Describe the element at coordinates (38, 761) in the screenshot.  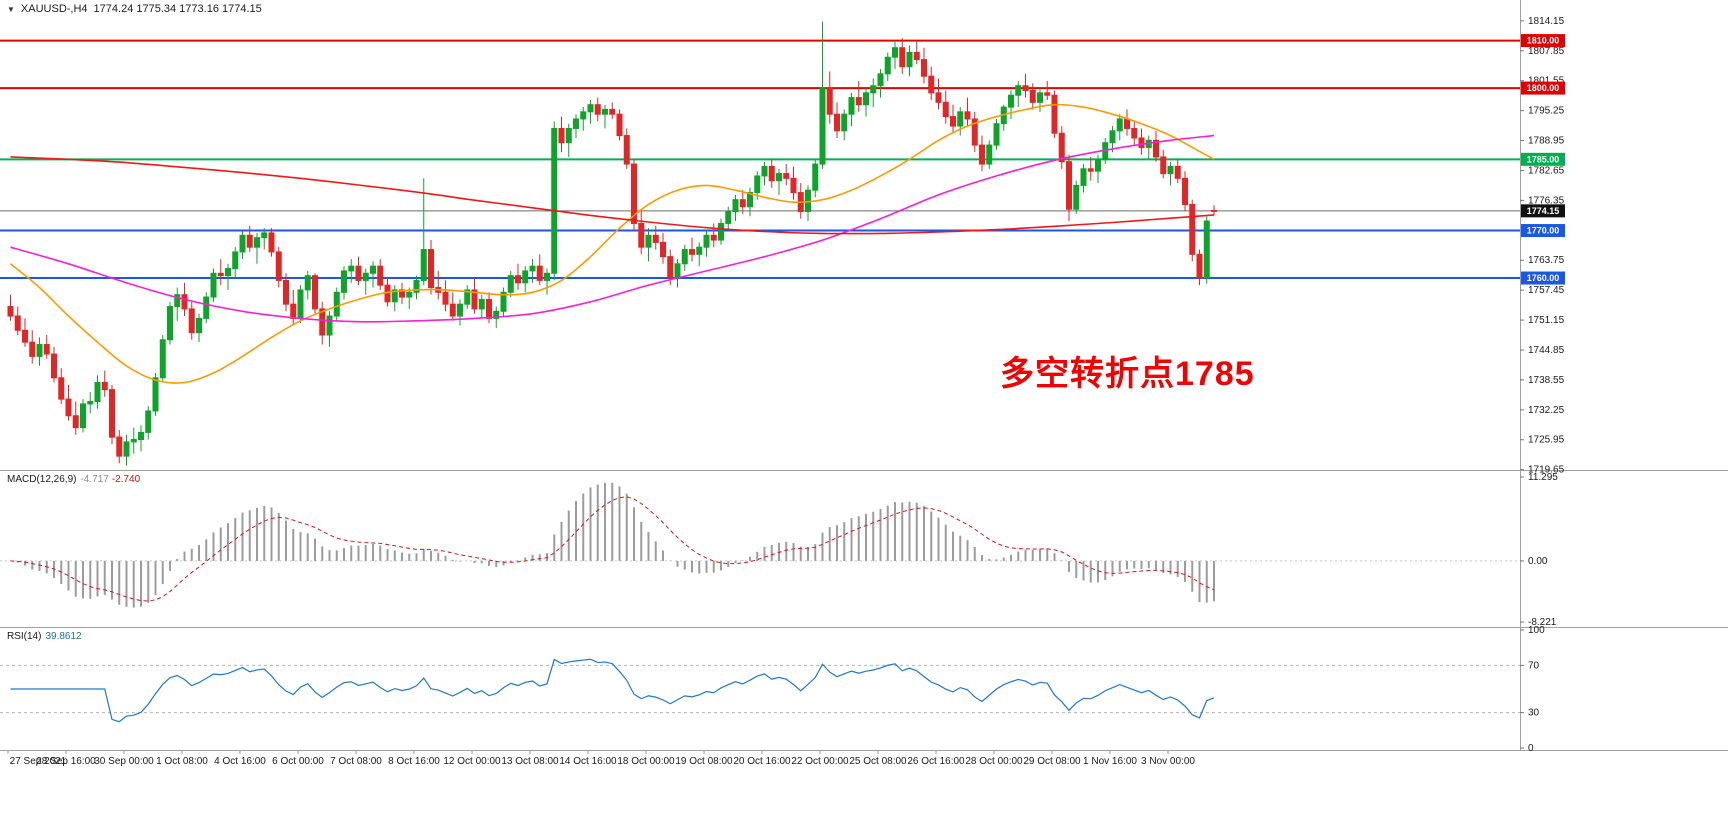
I see `time-label: 27 Sep 2021` at that location.